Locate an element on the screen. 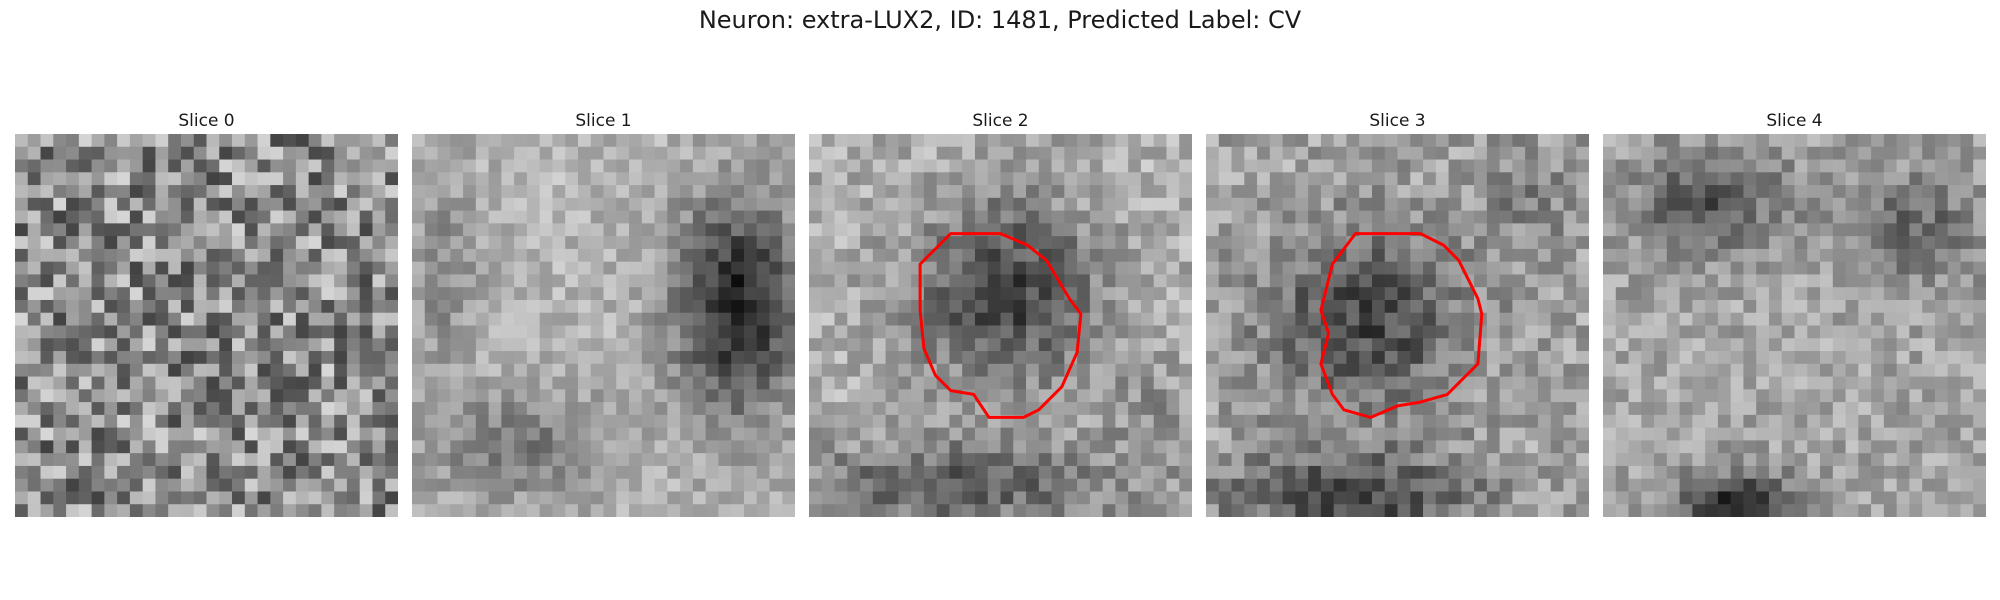 Image resolution: width=2000 pixels, height=600 pixels. slice-panel-3: Slice 3 is located at coordinates (1397, 312).